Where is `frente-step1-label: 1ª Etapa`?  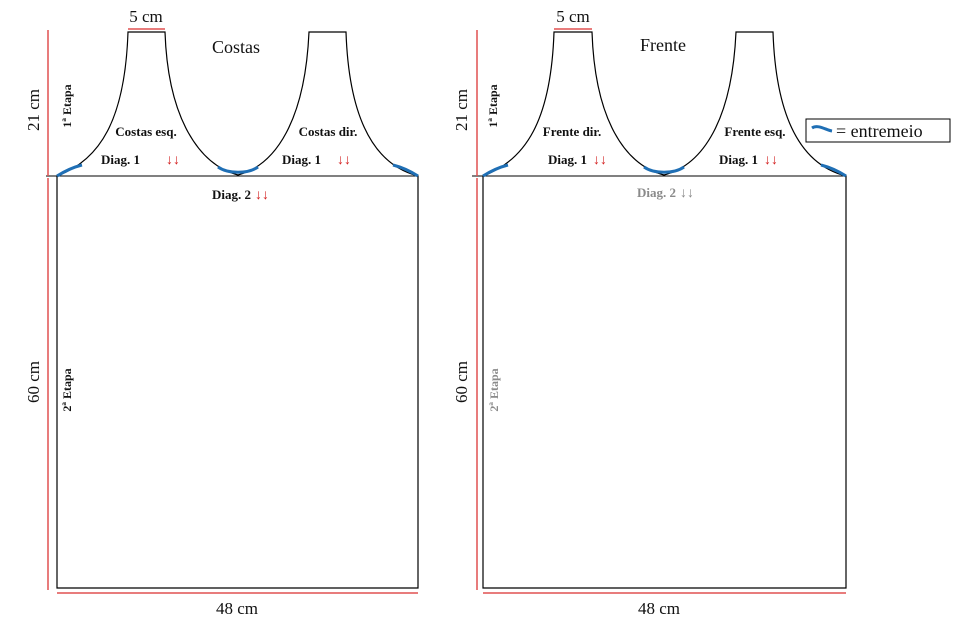
frente-step1-label: 1ª Etapa is located at coordinates (493, 105).